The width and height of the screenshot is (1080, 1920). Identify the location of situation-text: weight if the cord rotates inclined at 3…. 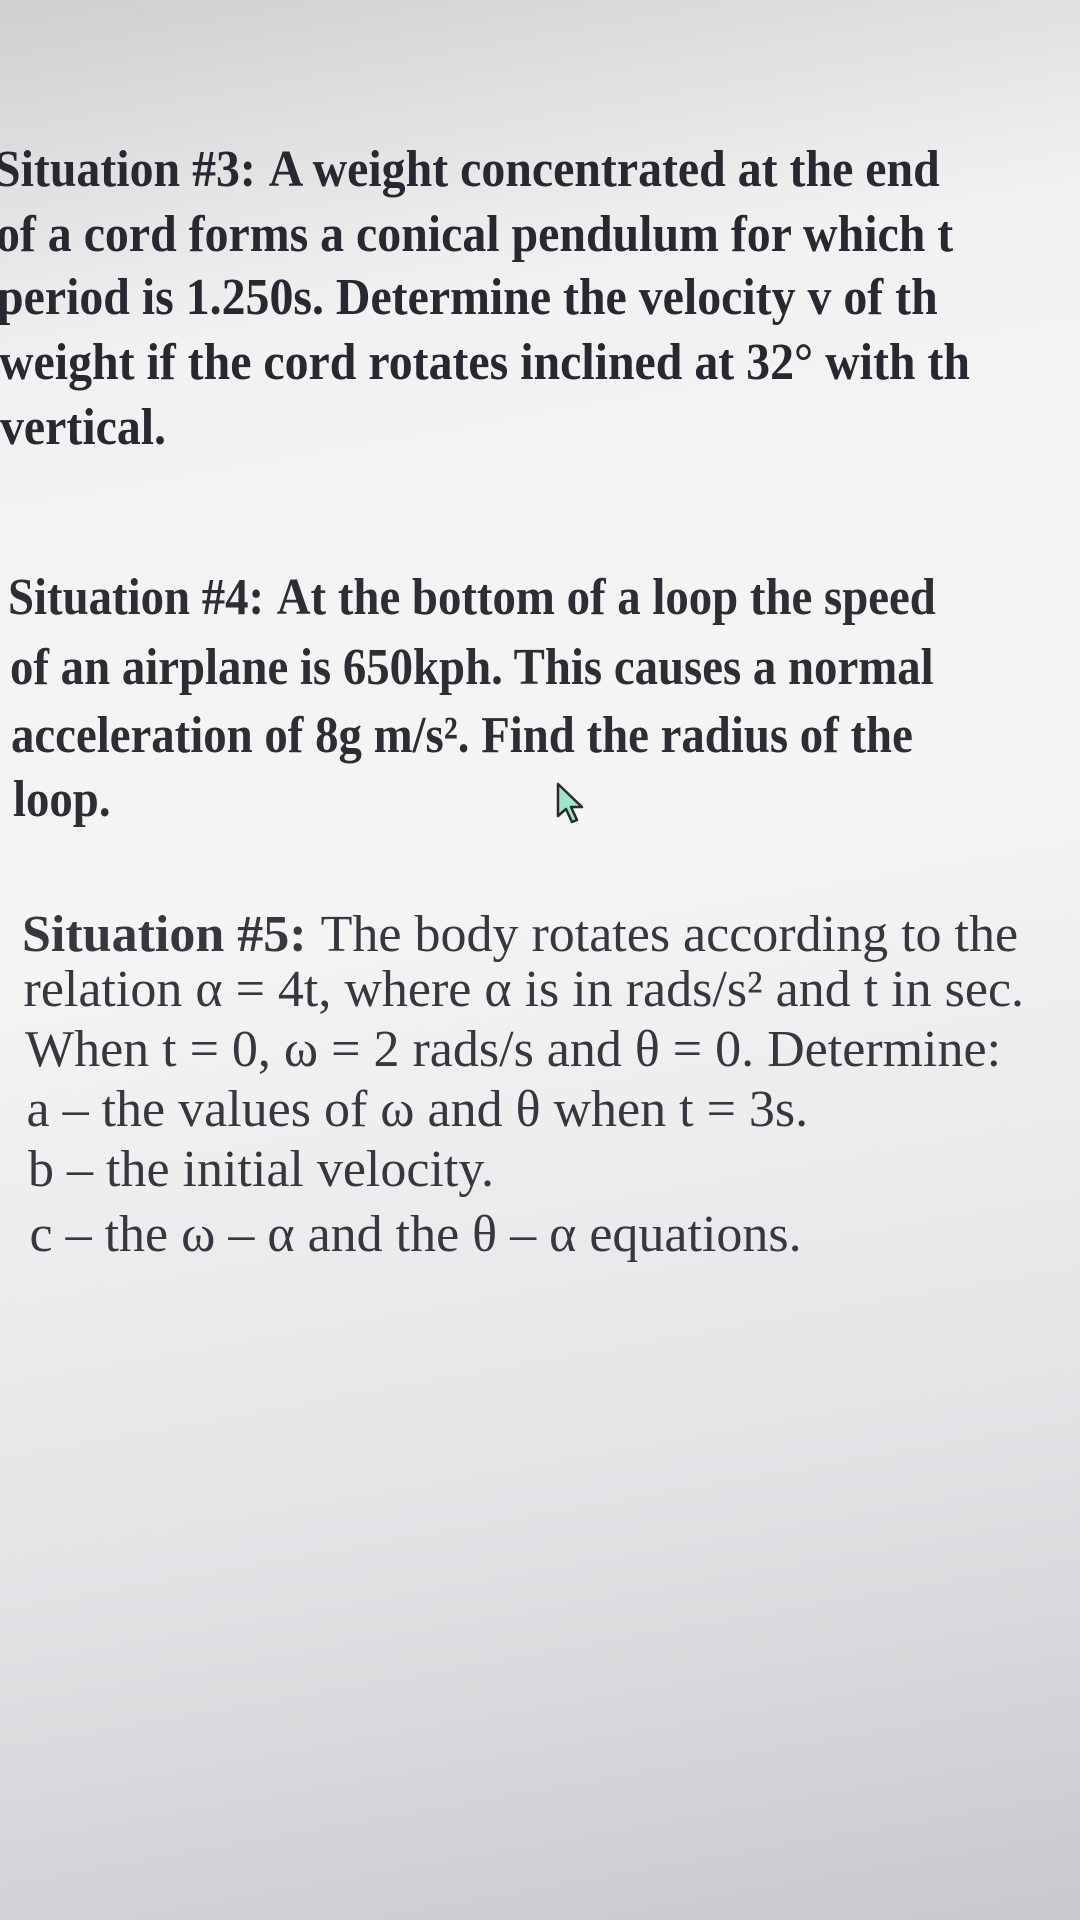
(485, 362).